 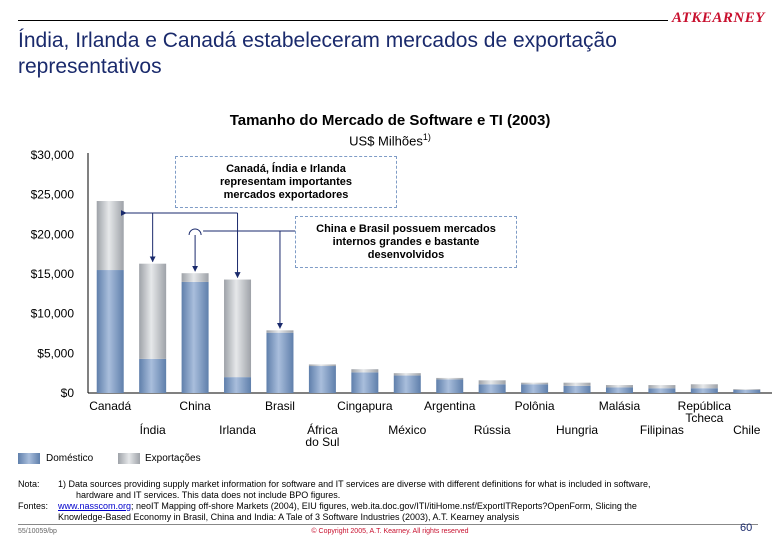 I want to click on fontes-label: Fontes:, so click(x=33, y=506).